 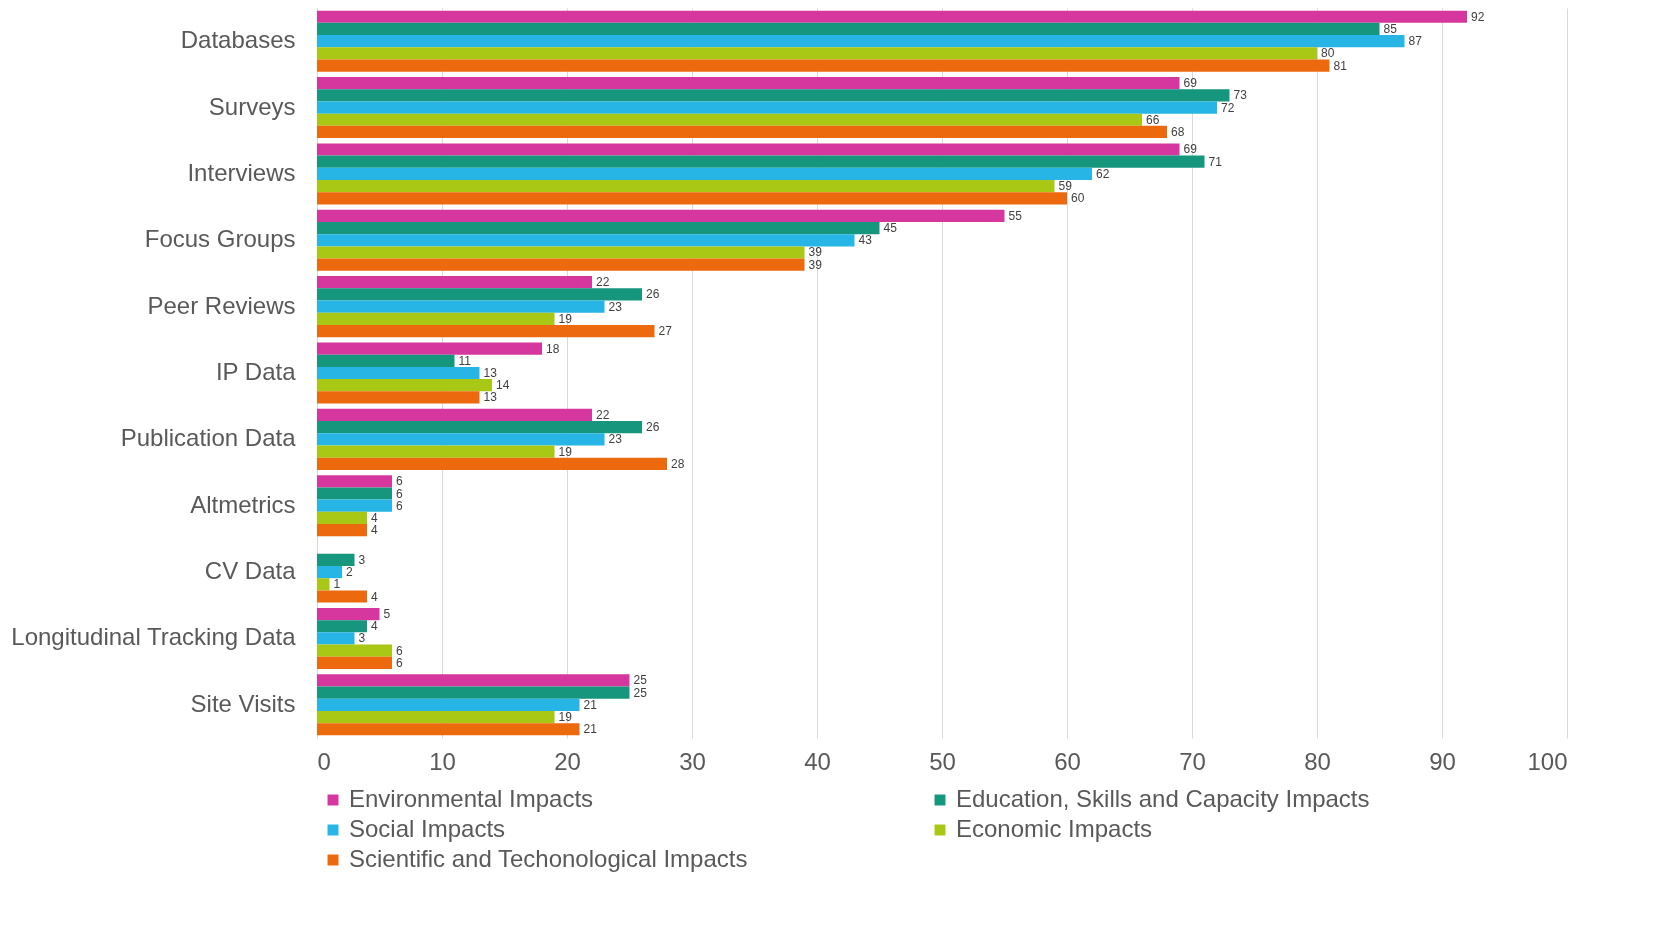 What do you see at coordinates (1153, 119) in the screenshot?
I see `data-label: 66` at bounding box center [1153, 119].